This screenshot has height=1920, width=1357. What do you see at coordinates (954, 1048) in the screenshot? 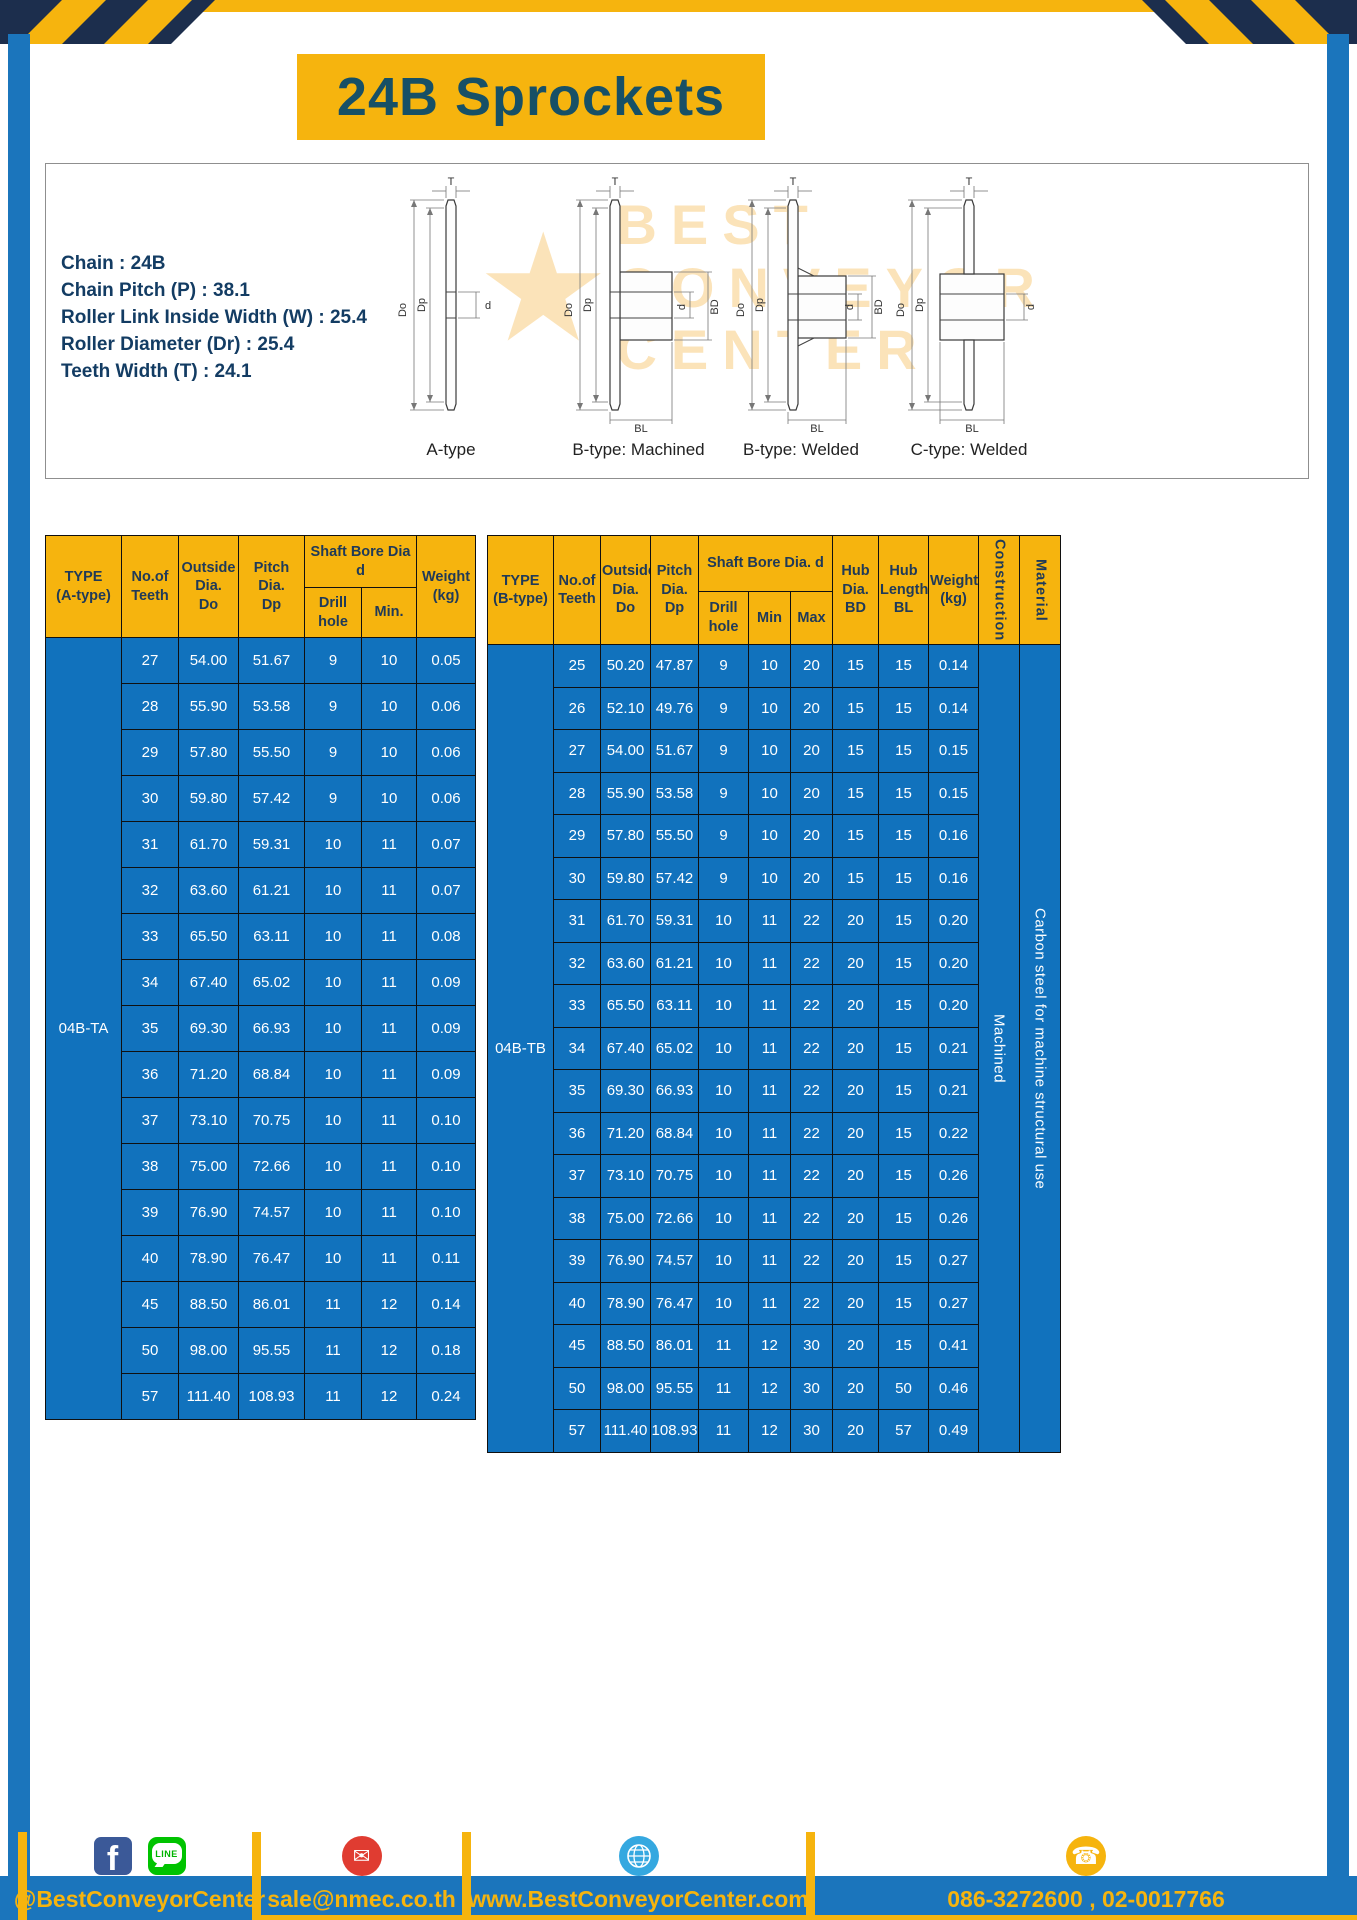
I see `table-cell: 0.21` at bounding box center [954, 1048].